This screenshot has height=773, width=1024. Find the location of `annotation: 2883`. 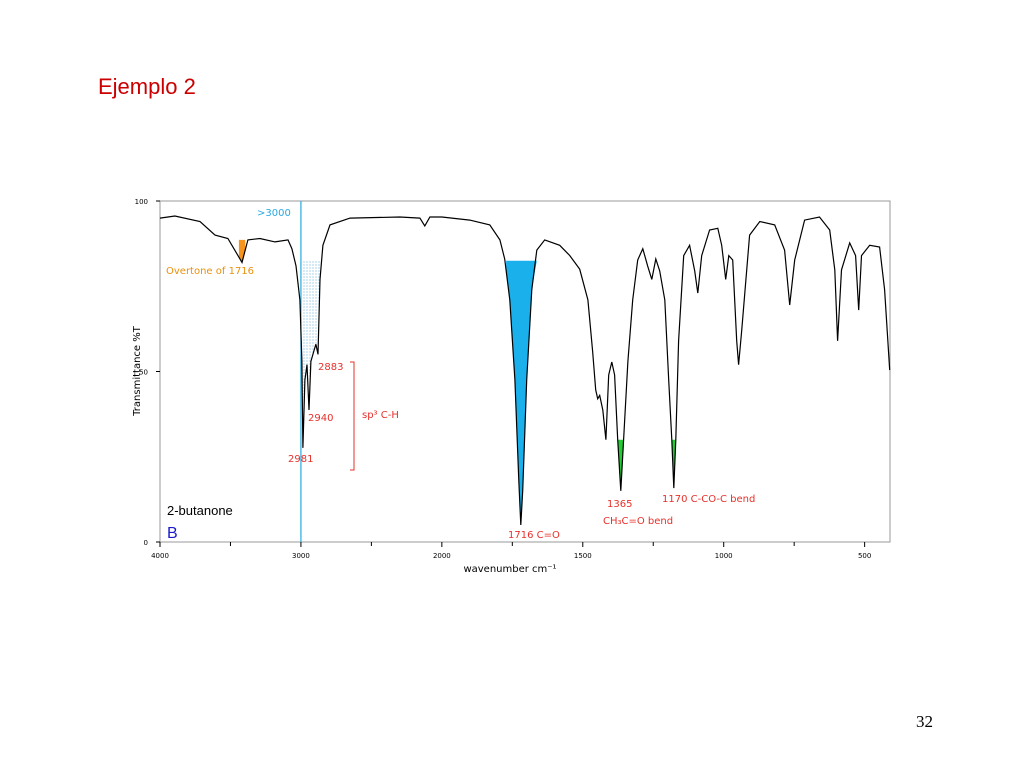

annotation: 2883 is located at coordinates (330, 367).